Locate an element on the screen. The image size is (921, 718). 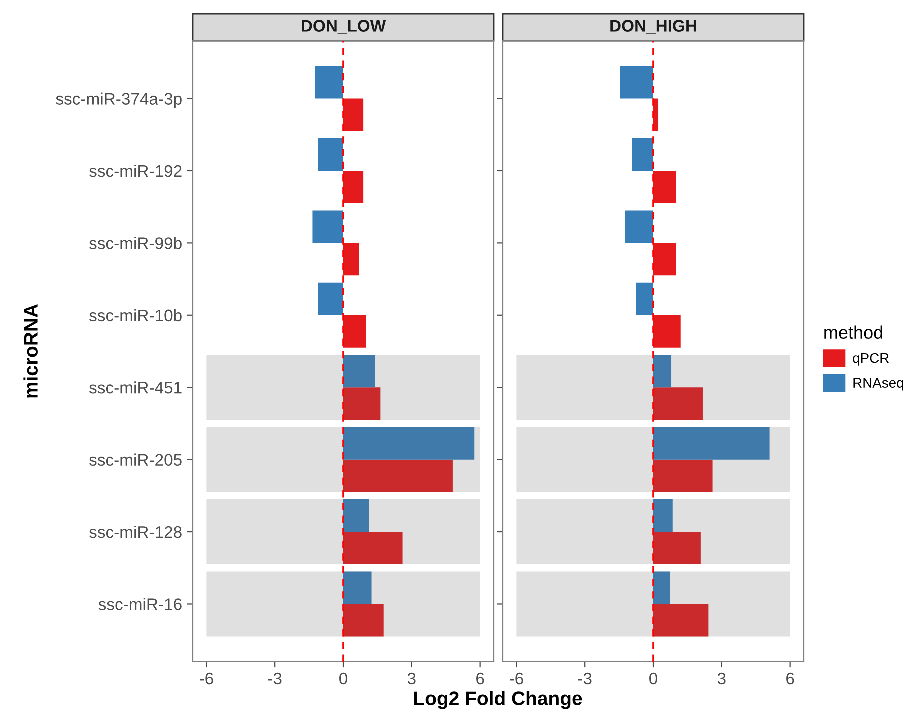
legend-label: RNAseq is located at coordinates (879, 384).